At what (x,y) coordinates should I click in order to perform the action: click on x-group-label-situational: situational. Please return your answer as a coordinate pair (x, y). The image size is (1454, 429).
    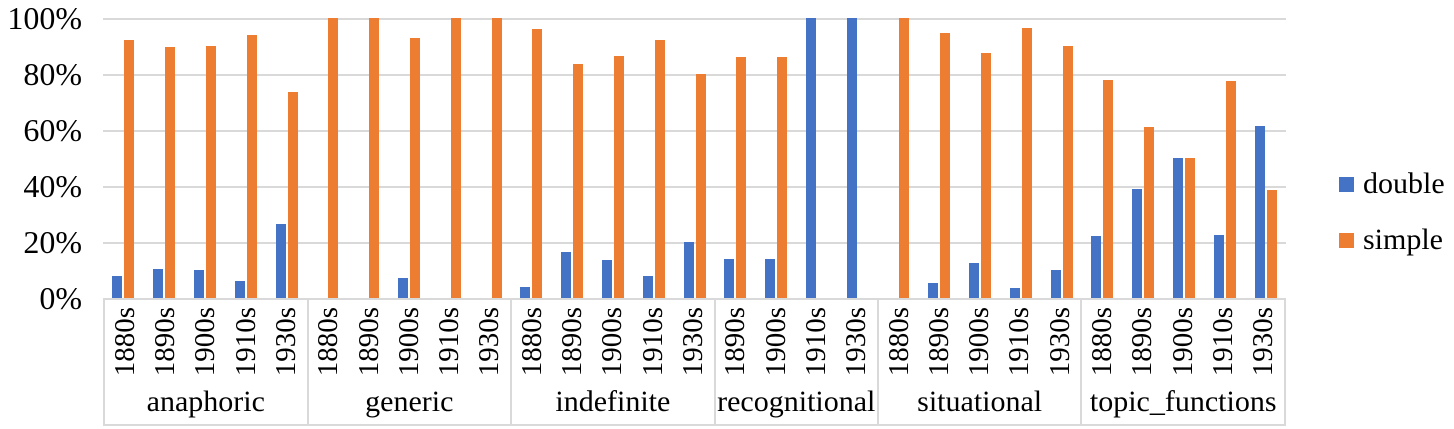
    Looking at the image, I should click on (980, 401).